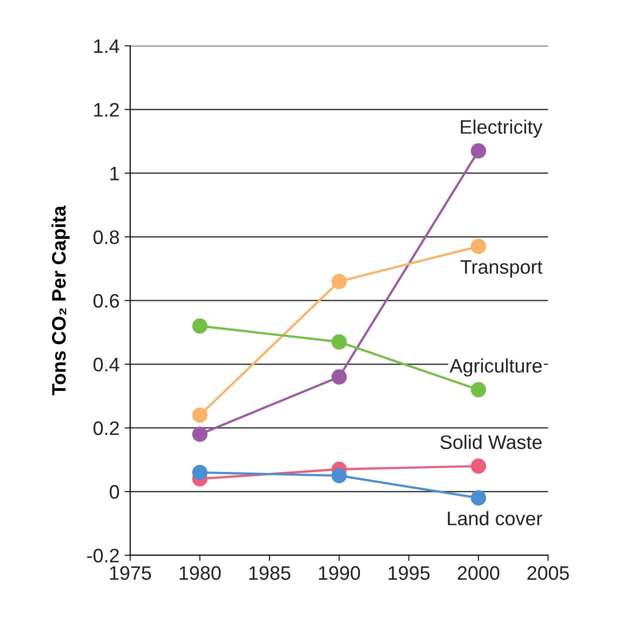  I want to click on series-label: Transport, so click(501, 269).